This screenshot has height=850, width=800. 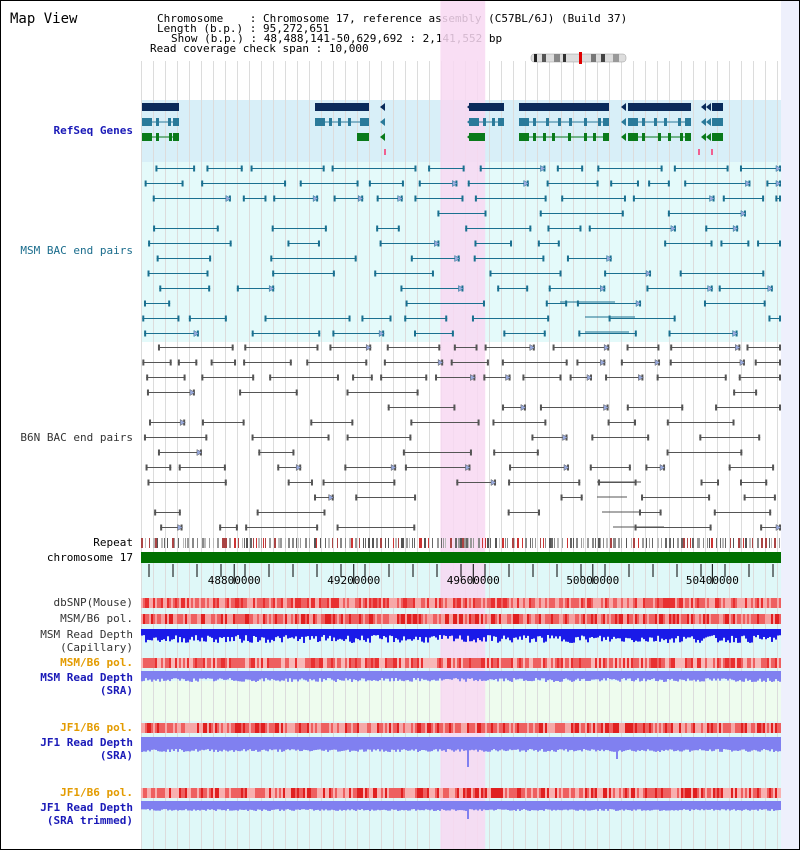 I want to click on track-label-msm-depth-cap: MSM Read Depth, so click(x=86, y=634).